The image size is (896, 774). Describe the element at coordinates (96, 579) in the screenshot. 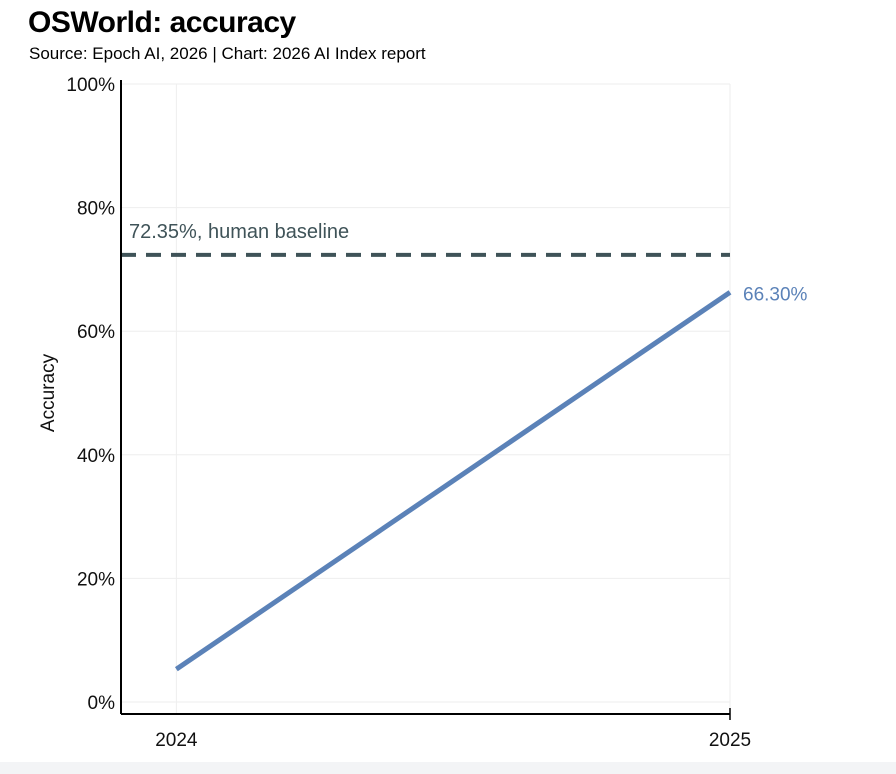

I see `y-tick-label: 20%` at that location.